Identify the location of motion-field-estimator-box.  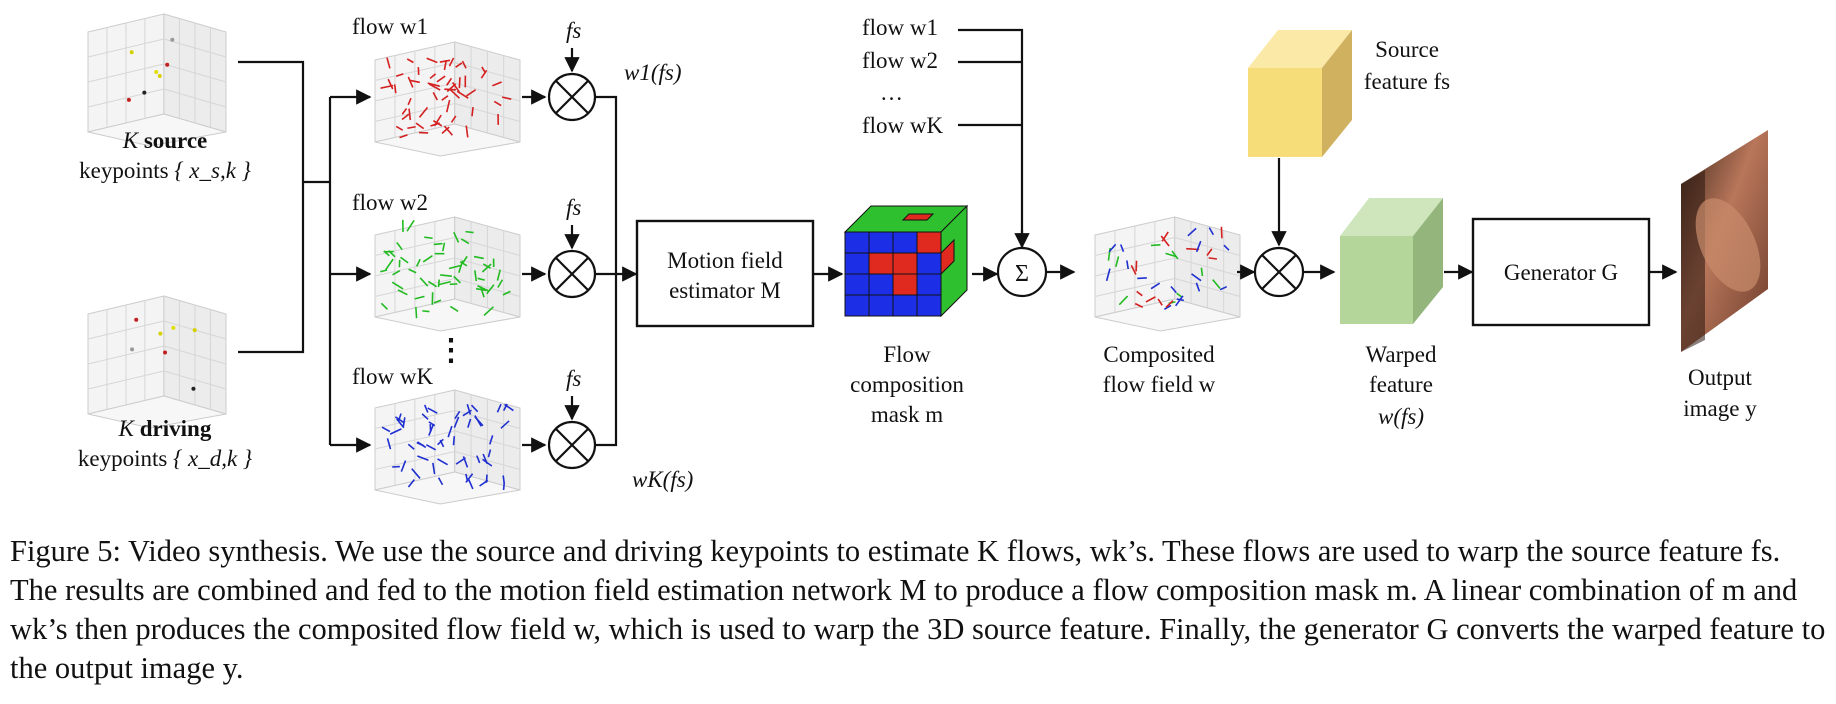
(725, 273).